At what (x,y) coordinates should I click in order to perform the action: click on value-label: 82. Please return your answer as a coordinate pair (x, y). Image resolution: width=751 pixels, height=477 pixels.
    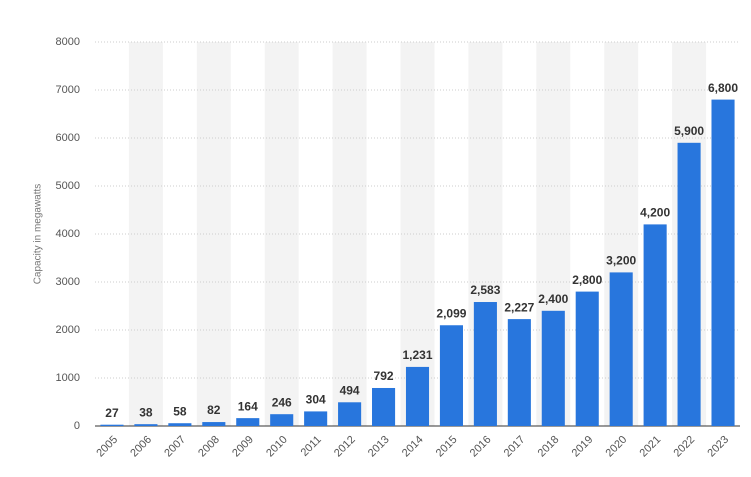
    Looking at the image, I should click on (214, 410).